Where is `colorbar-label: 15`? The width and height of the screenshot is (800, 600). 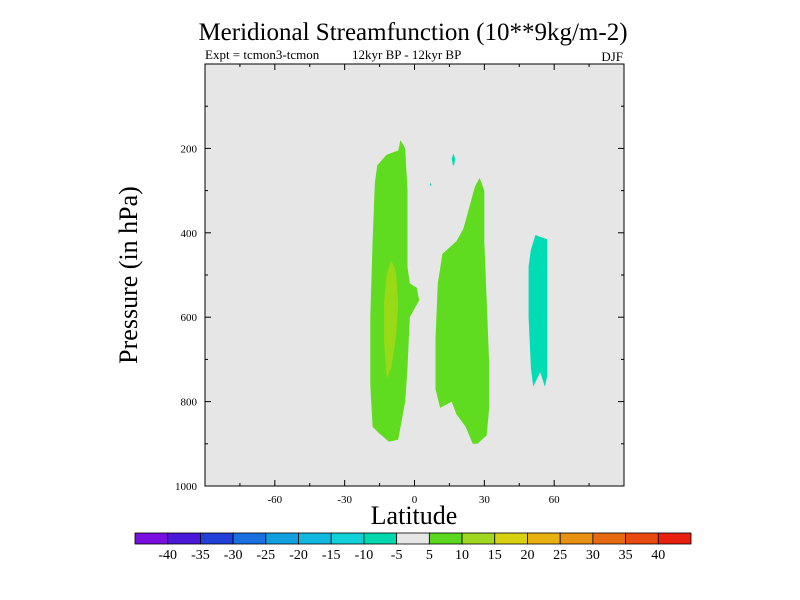
colorbar-label: 15 is located at coordinates (495, 555).